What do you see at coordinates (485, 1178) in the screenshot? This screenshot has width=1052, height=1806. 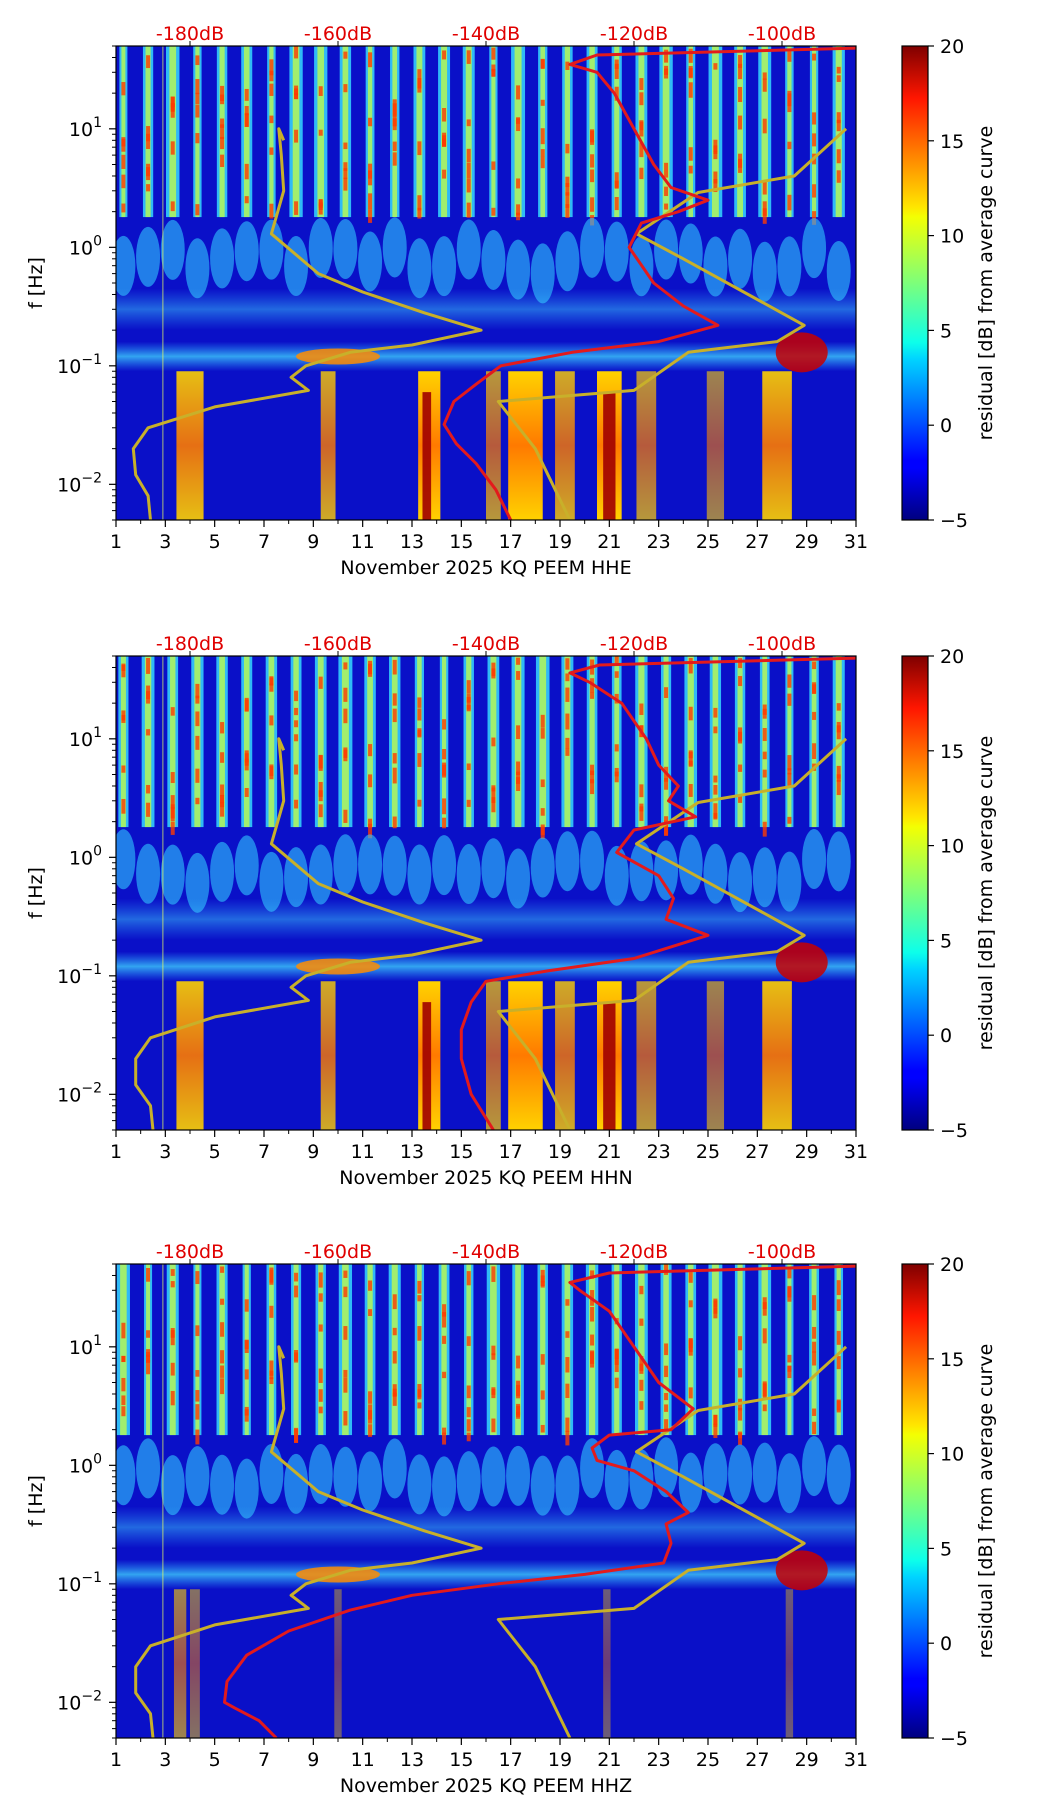 I see `x-axis-title: November 2025 KQ PEEM HHN` at bounding box center [485, 1178].